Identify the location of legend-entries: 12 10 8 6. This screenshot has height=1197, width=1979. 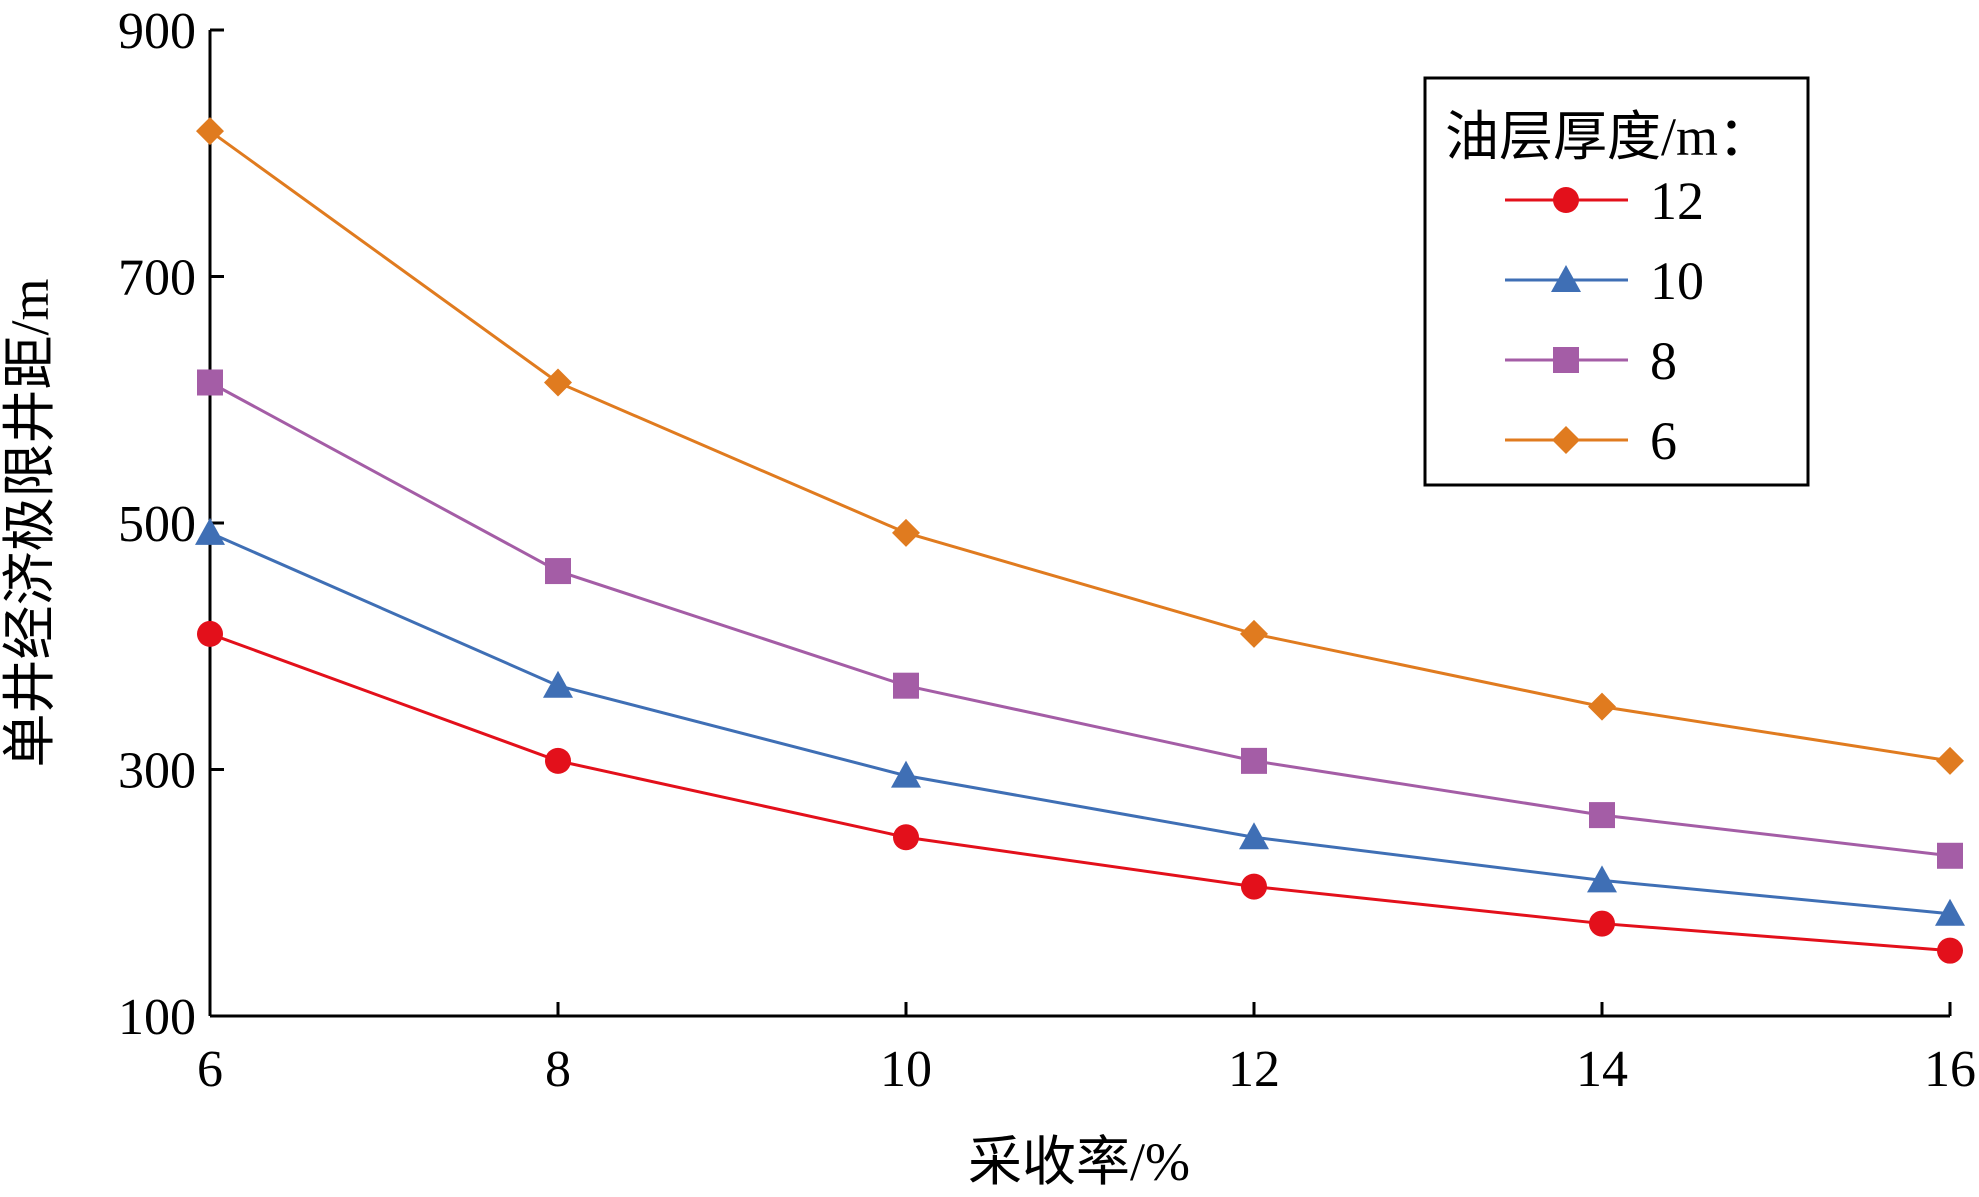
(1604, 321).